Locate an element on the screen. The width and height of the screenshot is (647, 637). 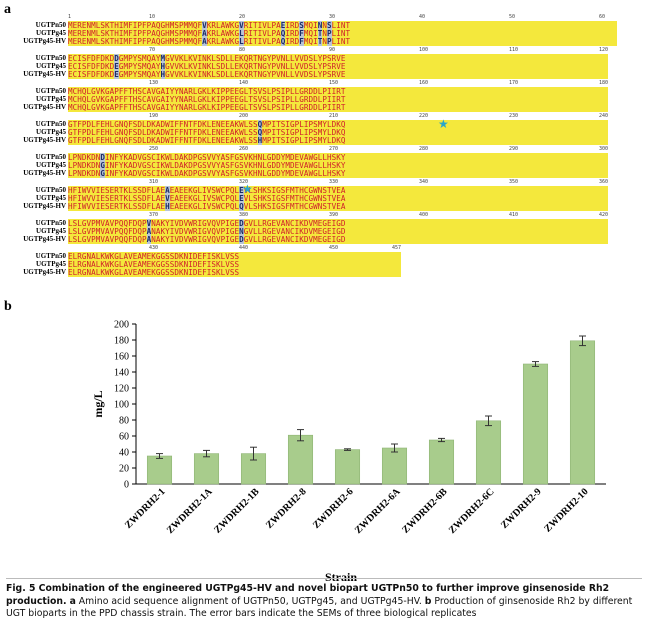
ruler-tick-label: 120 is located at coordinates (604, 50).